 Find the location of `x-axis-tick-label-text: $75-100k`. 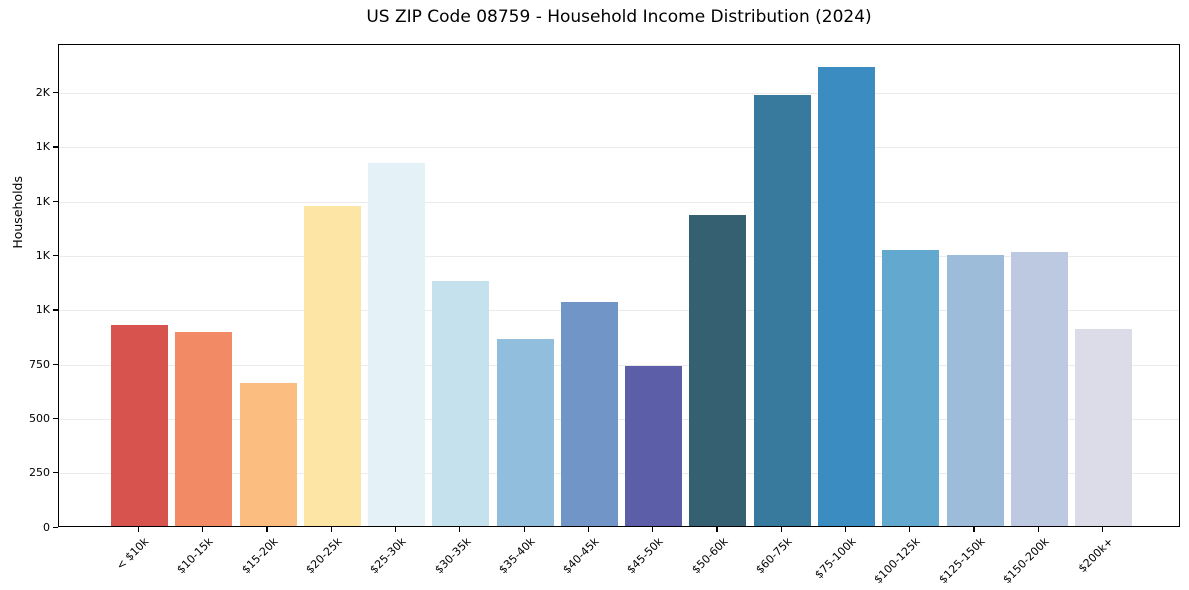

x-axis-tick-label-text: $75-100k is located at coordinates (835, 558).